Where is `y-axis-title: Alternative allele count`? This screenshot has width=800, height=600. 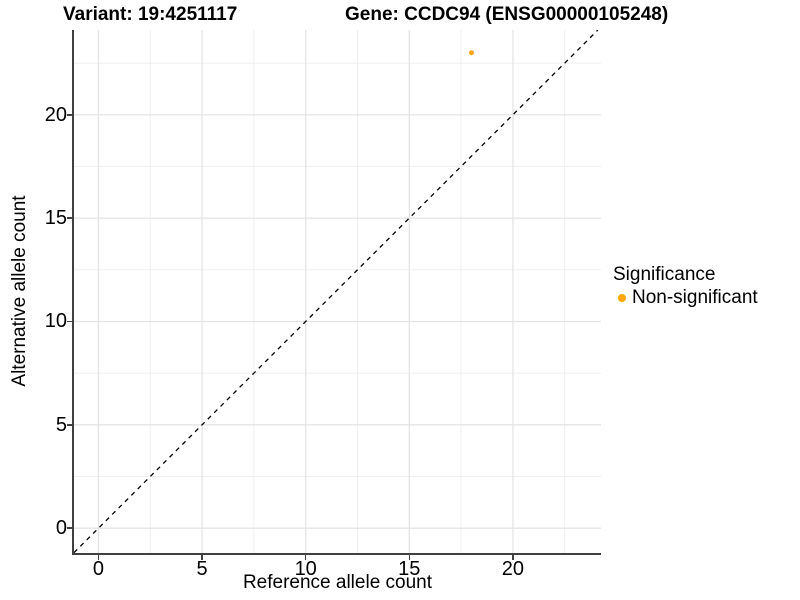
y-axis-title: Alternative allele count is located at coordinates (19, 291).